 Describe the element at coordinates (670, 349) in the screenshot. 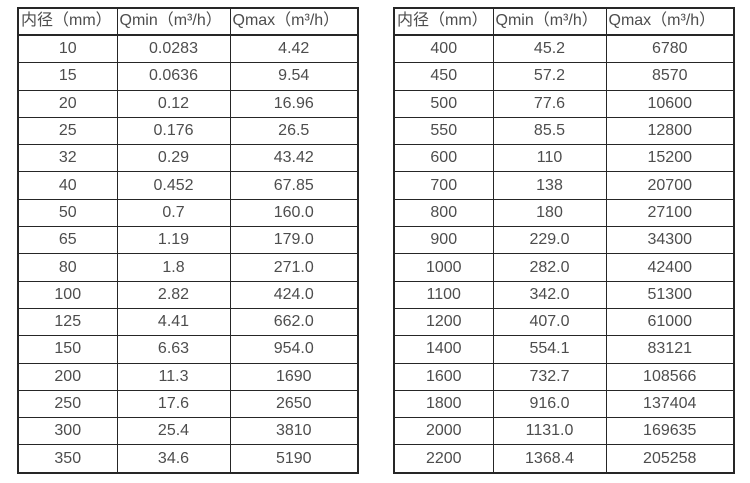

I see `cell: 83121` at that location.